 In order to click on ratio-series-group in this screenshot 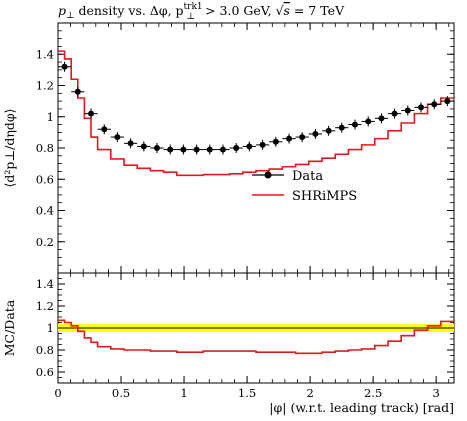, I will do `click(256, 337)`.